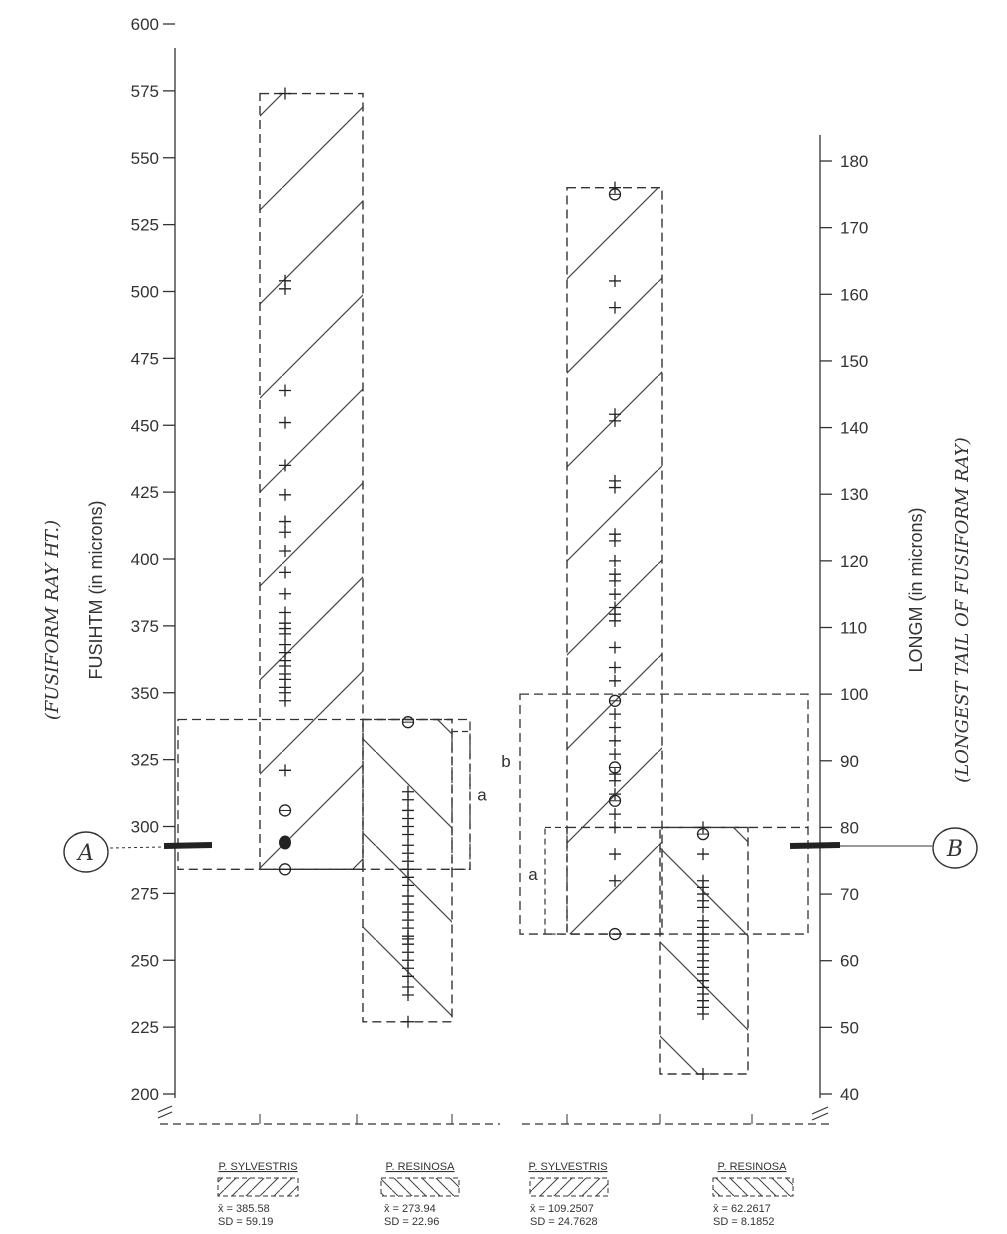 This screenshot has height=1234, width=1007. I want to click on groups-a, so click(356, 557).